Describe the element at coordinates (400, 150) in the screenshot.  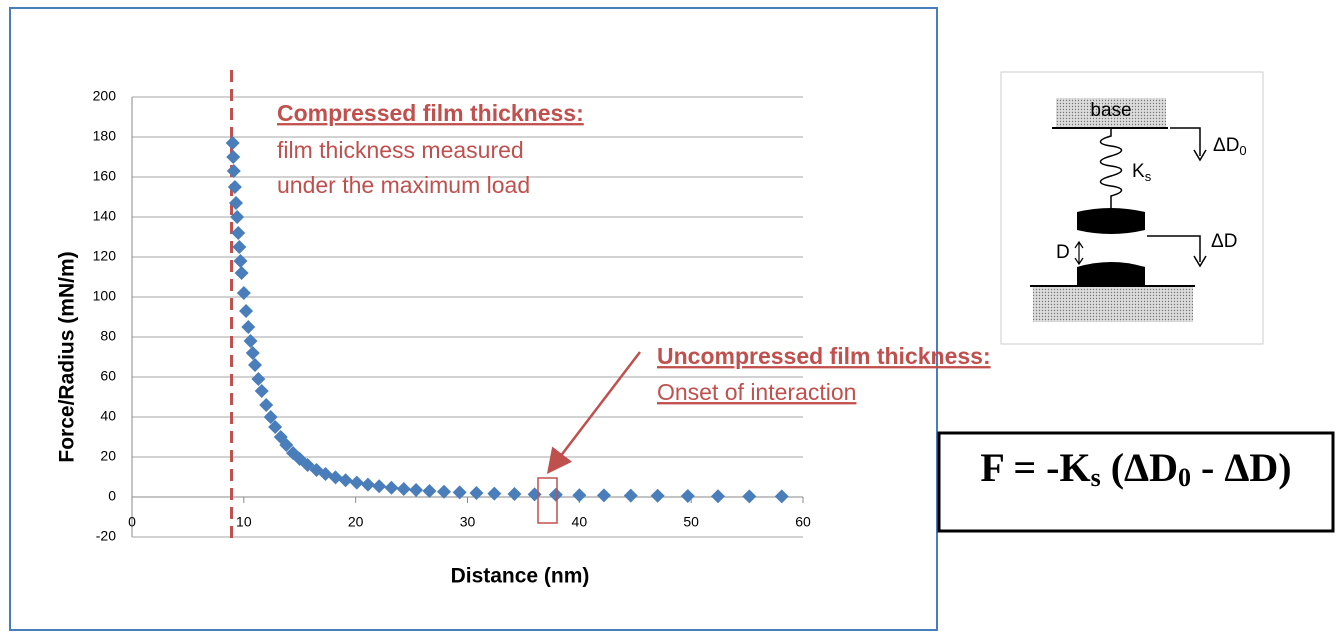
I see `annotation-text: film thickness measured` at that location.